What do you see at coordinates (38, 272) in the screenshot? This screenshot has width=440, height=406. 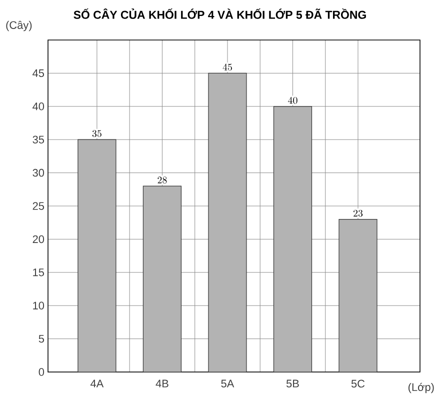 I see `y-tick-label: 15` at bounding box center [38, 272].